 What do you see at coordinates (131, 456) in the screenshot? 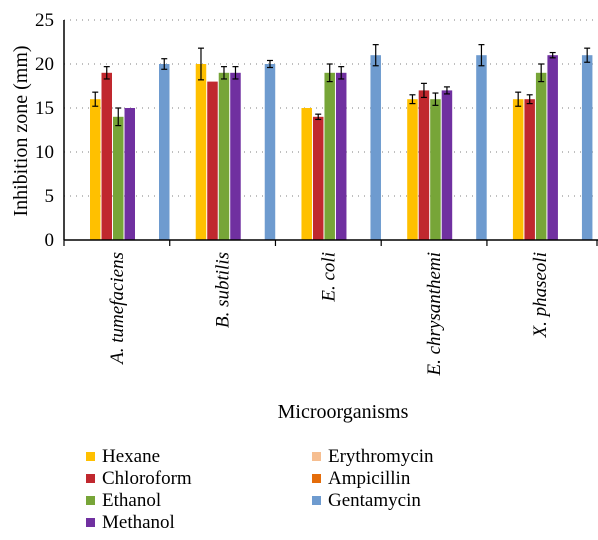
I see `legend-label: Hexane` at bounding box center [131, 456].